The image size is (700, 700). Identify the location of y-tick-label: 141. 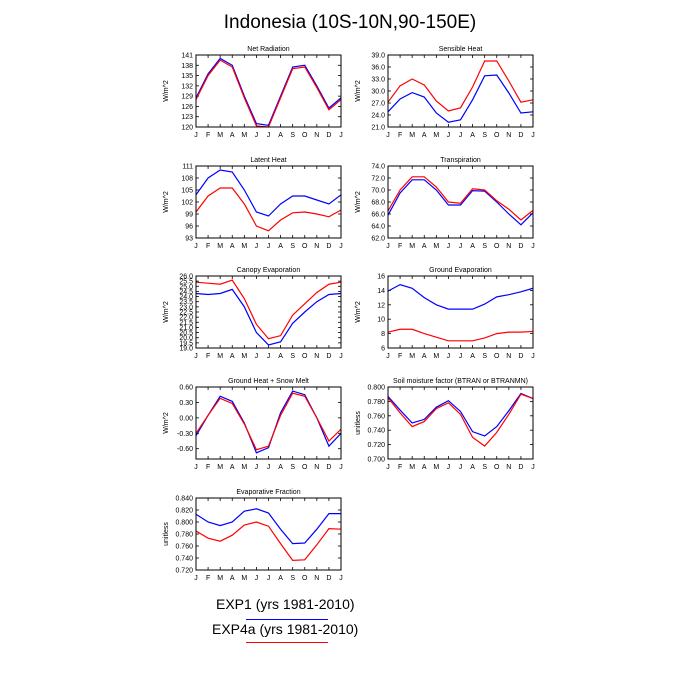
(187, 56).